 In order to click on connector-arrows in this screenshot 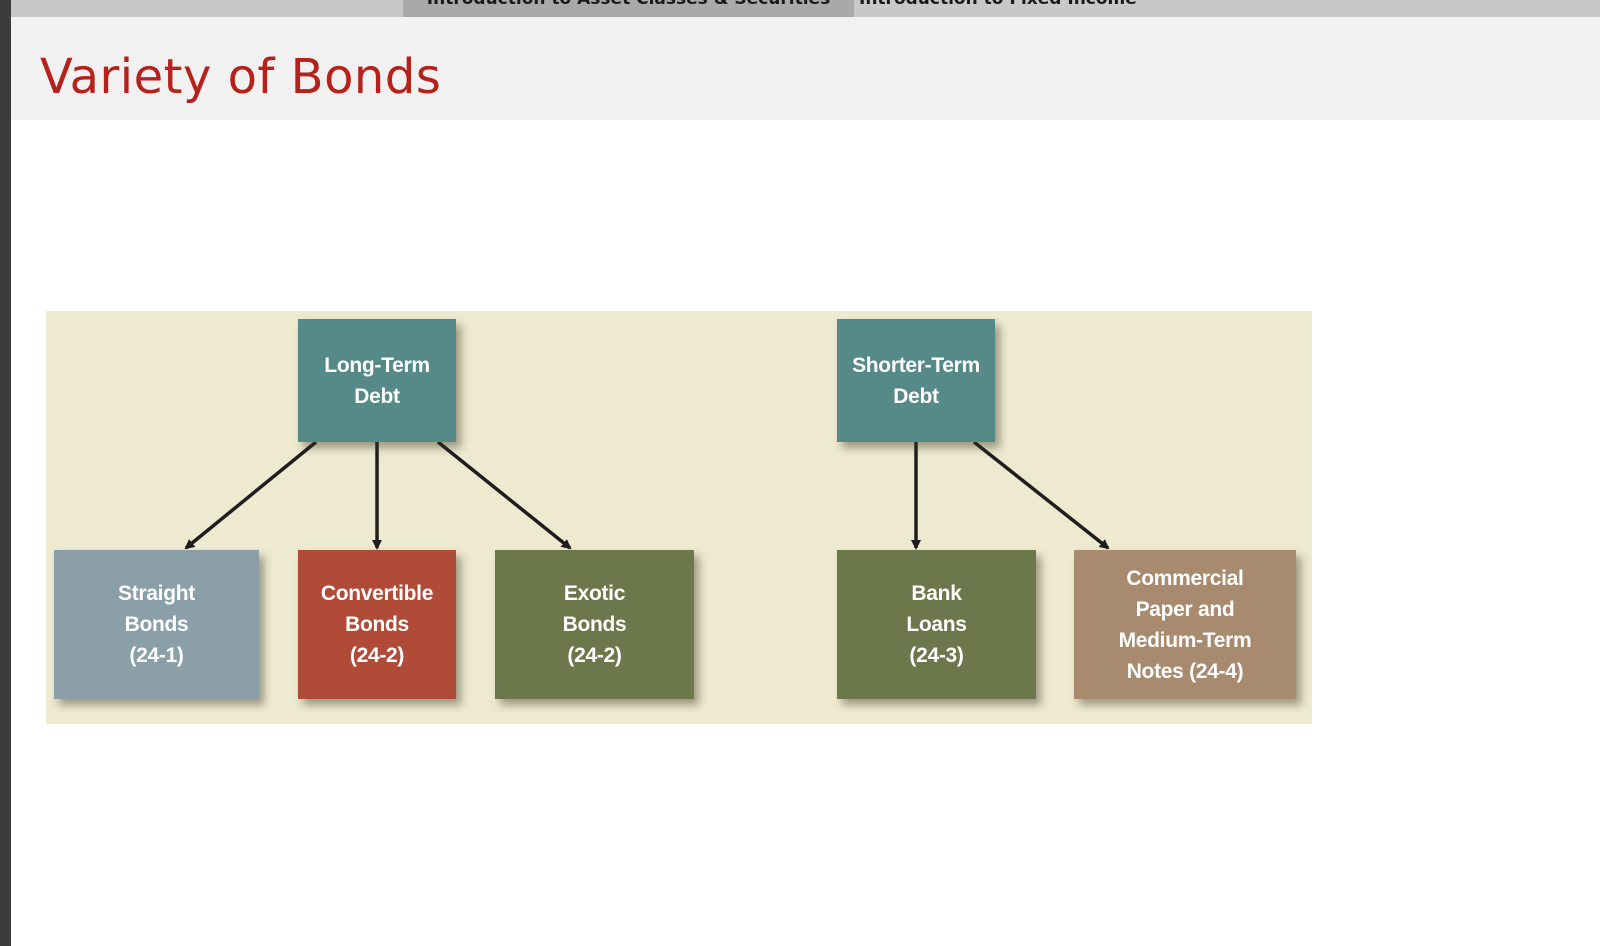, I will do `click(647, 495)`.